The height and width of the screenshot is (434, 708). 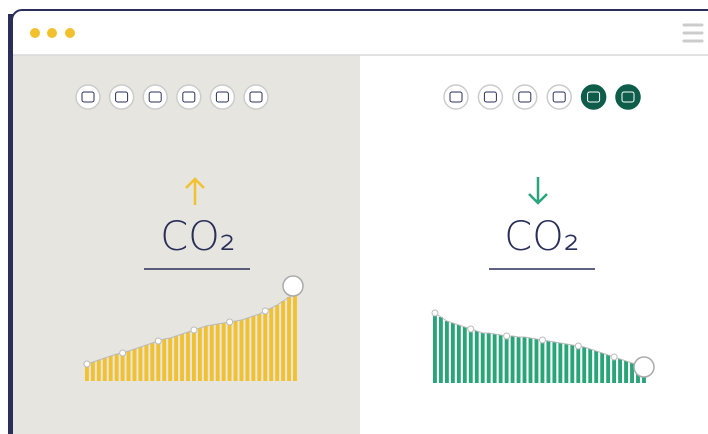 What do you see at coordinates (358, 97) in the screenshot?
I see `icon-row` at bounding box center [358, 97].